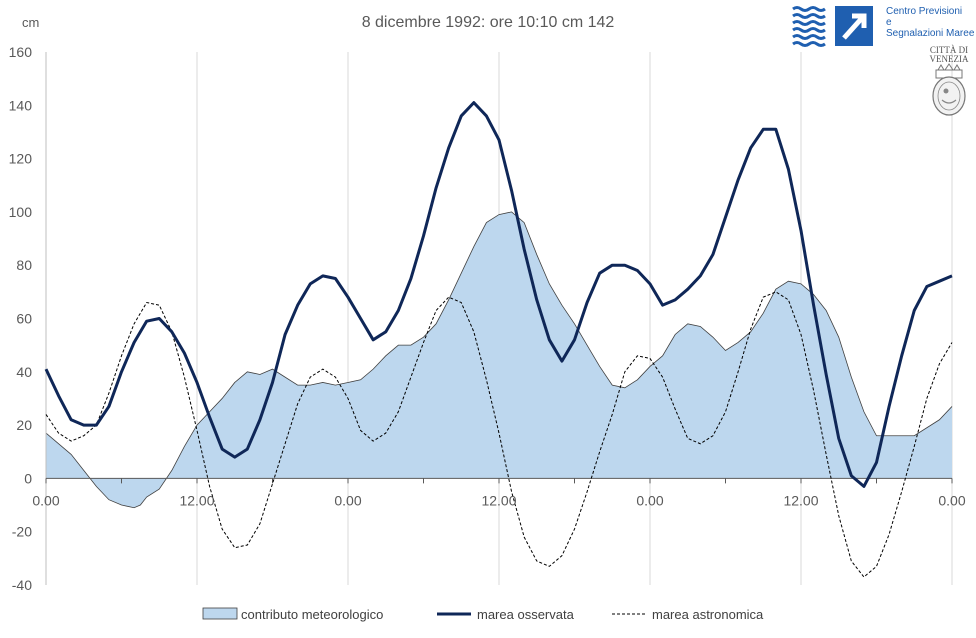  Describe the element at coordinates (312, 614) in the screenshot. I see `legend-label-area: contributo meteorologico` at that location.